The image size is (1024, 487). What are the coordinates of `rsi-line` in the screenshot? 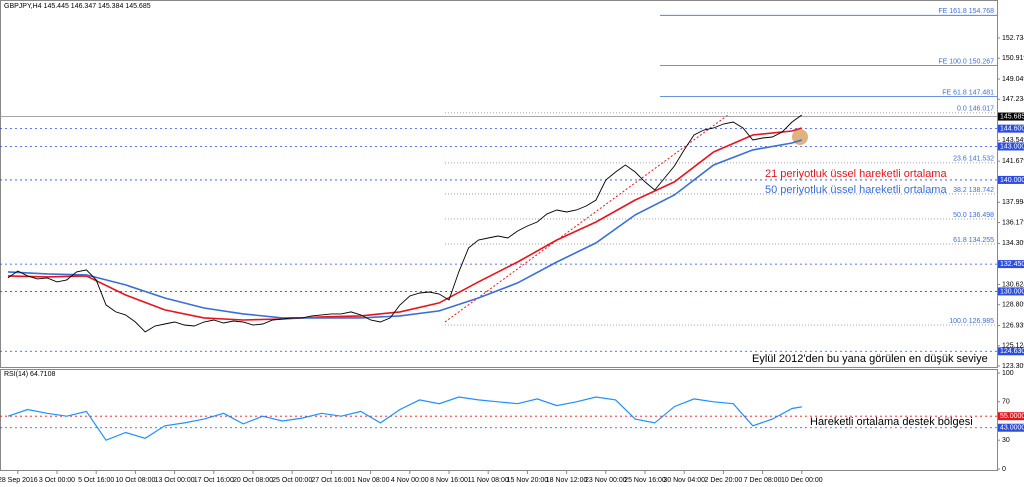 It's located at (404, 418).